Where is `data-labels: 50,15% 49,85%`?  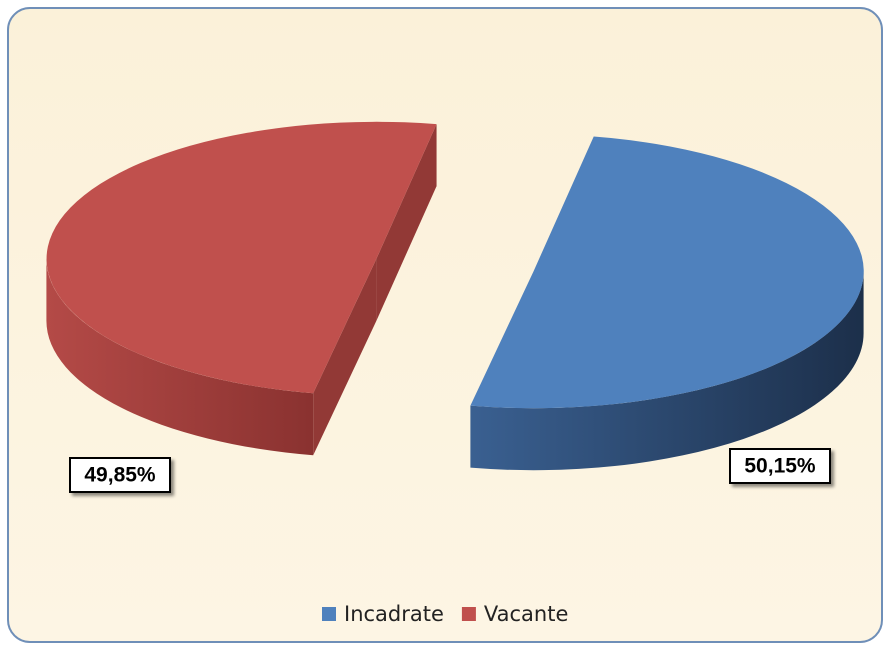 data-labels: 50,15% 49,85% is located at coordinates (450, 470).